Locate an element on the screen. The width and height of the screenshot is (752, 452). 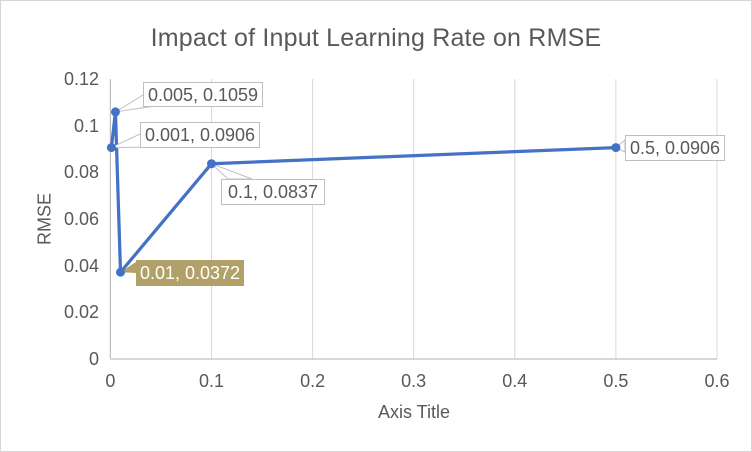
data-label-callout: 0.005, 0.1059 is located at coordinates (203, 94).